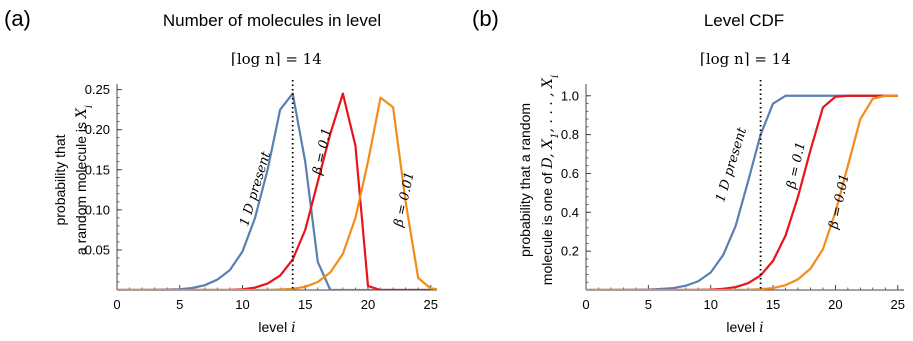 This screenshot has height=341, width=913. What do you see at coordinates (744, 20) in the screenshot?
I see `chart-title: Level CDF` at bounding box center [744, 20].